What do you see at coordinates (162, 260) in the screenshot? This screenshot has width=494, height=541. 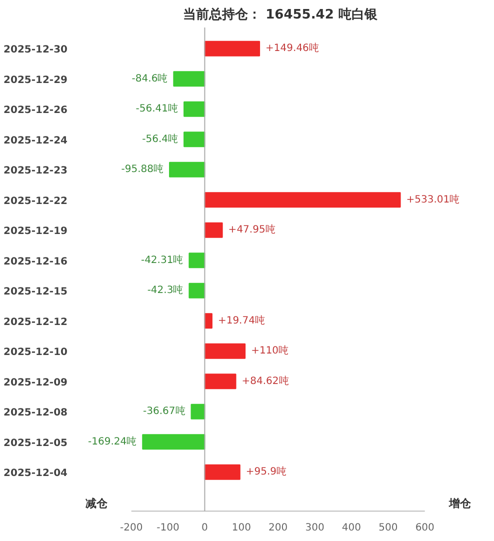 I see `data-label: -42.31吨` at bounding box center [162, 260].